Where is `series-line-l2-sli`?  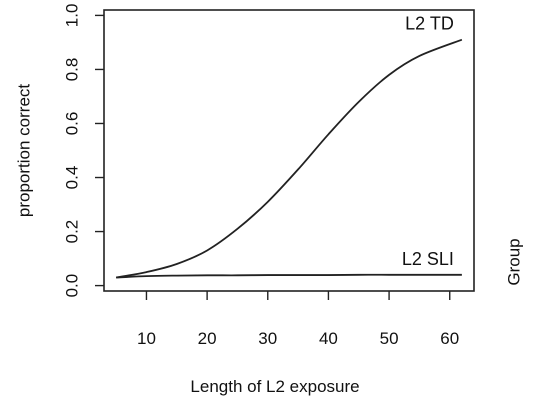 series-line-l2-sli is located at coordinates (289, 276).